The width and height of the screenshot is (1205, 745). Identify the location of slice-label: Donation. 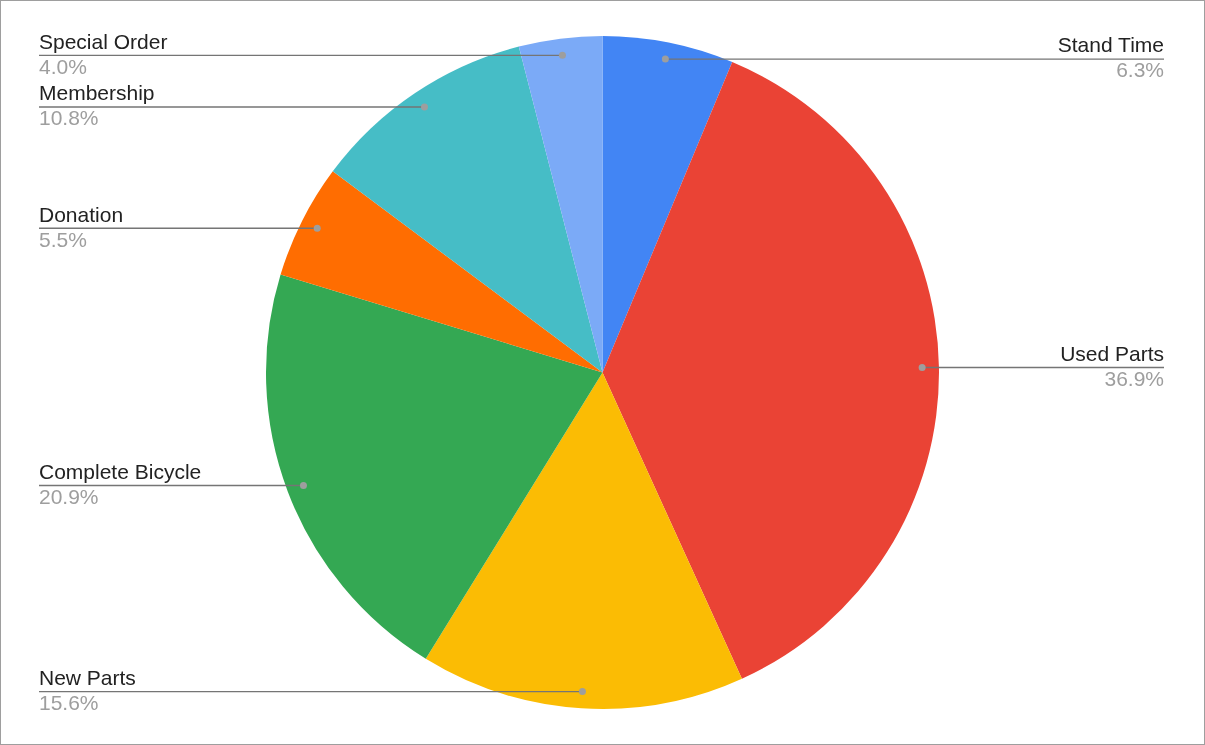
(81, 214).